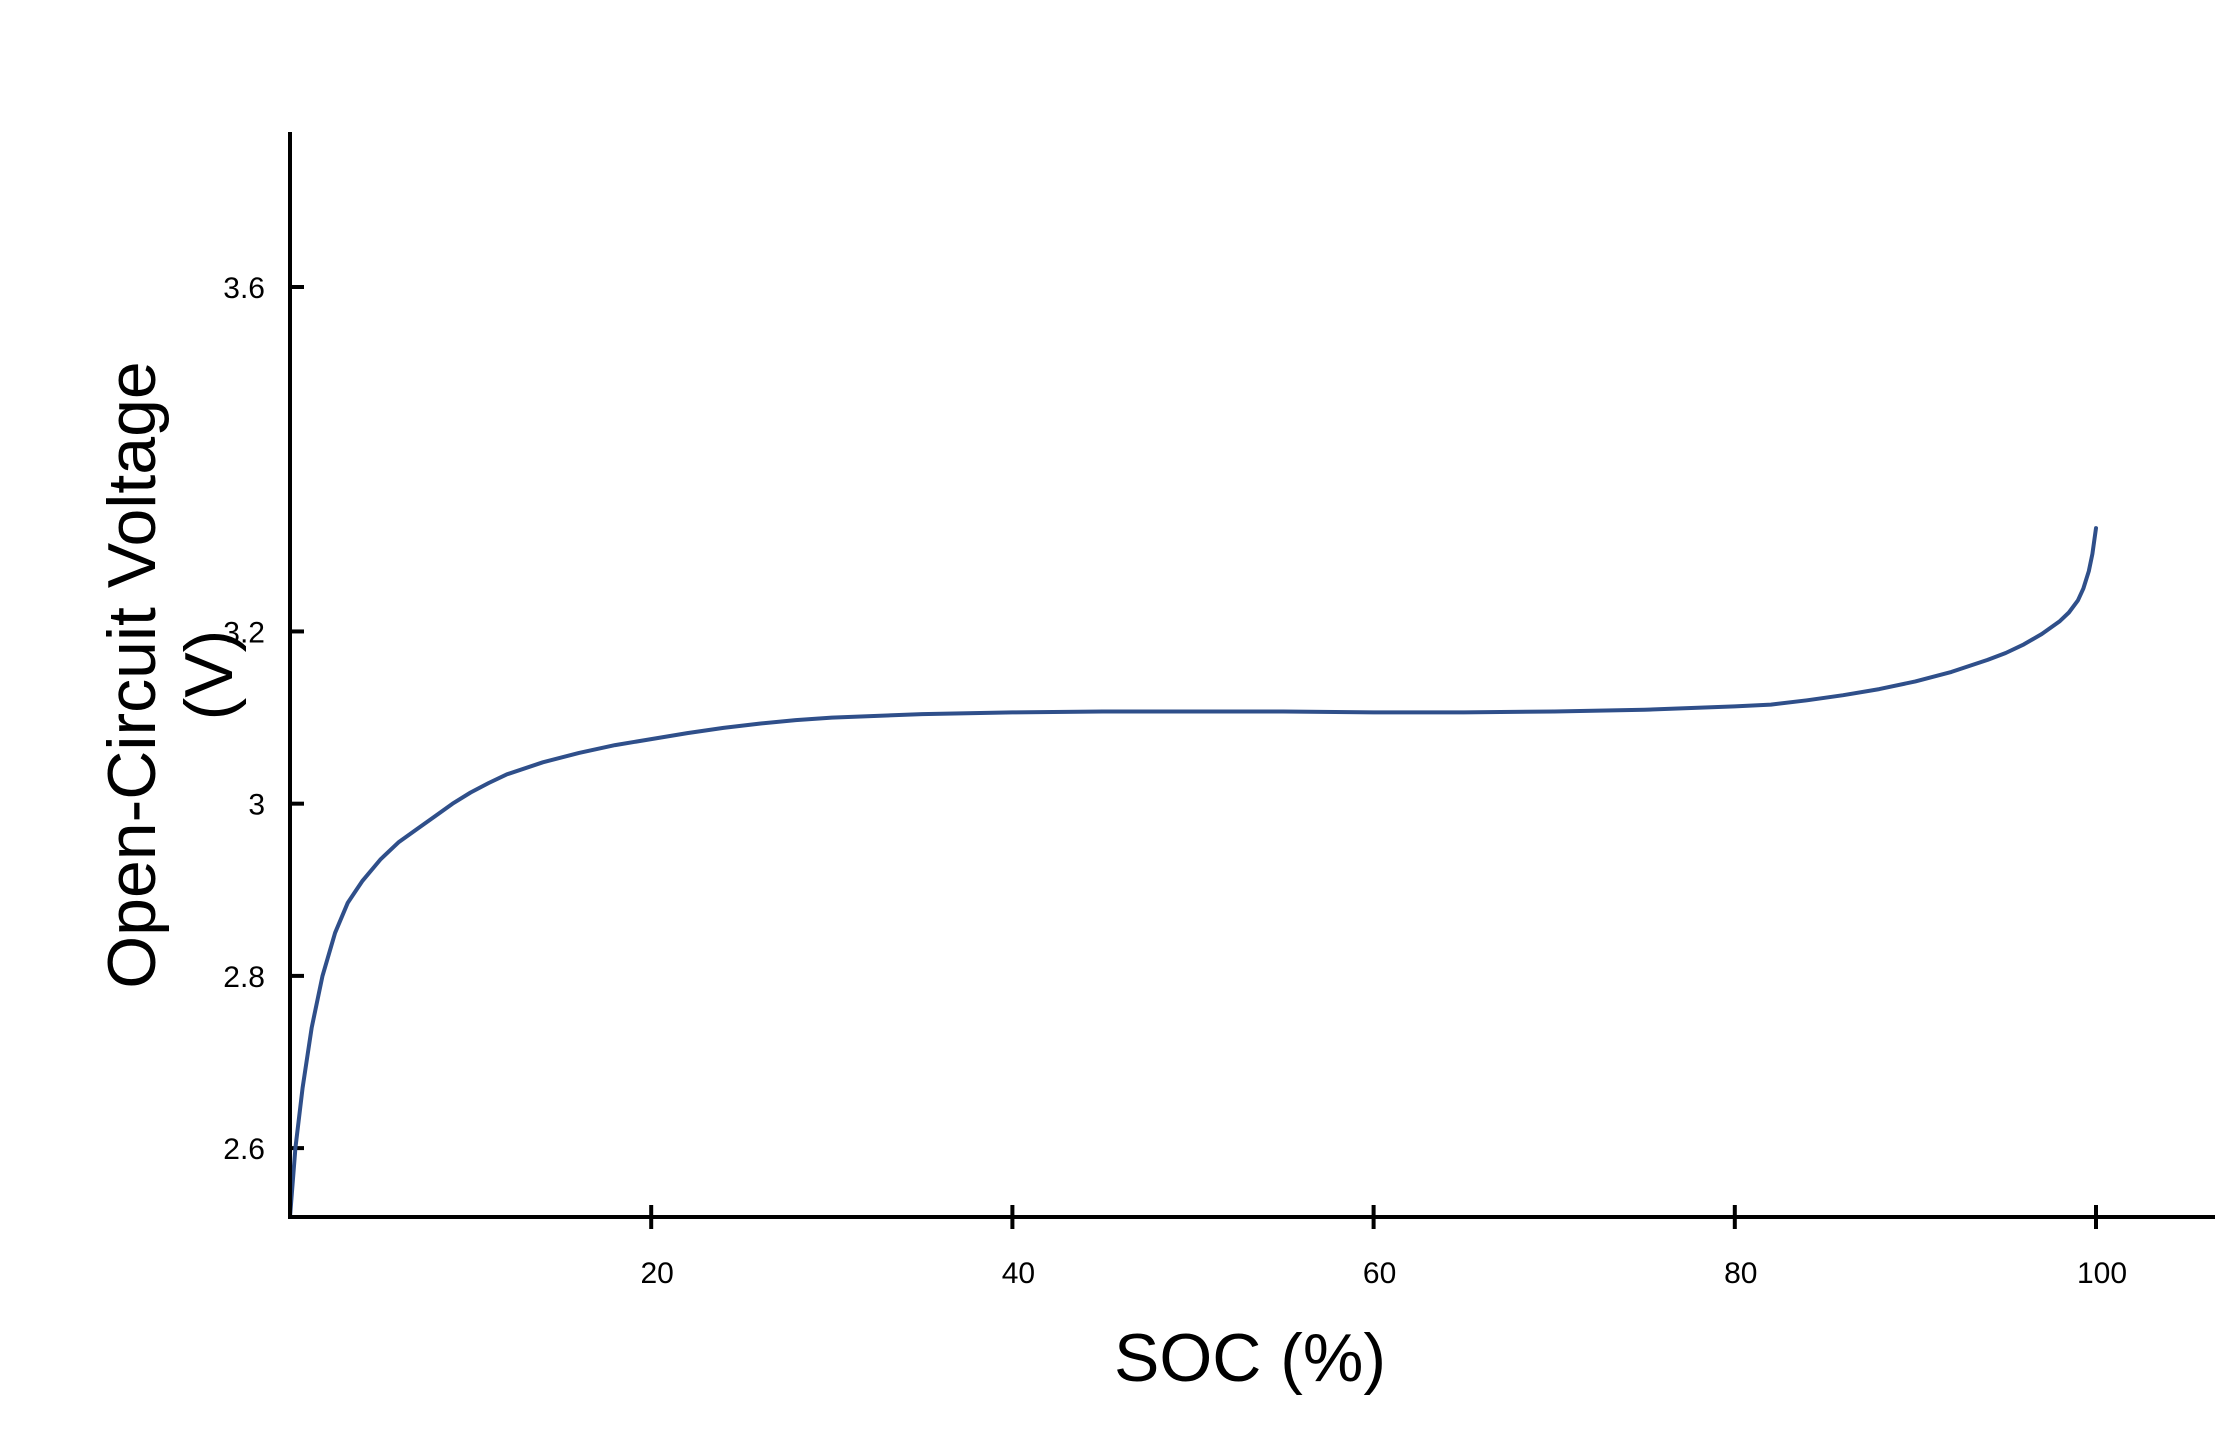 The height and width of the screenshot is (1437, 2221). I want to click on y-tick-label: 3, so click(256, 805).